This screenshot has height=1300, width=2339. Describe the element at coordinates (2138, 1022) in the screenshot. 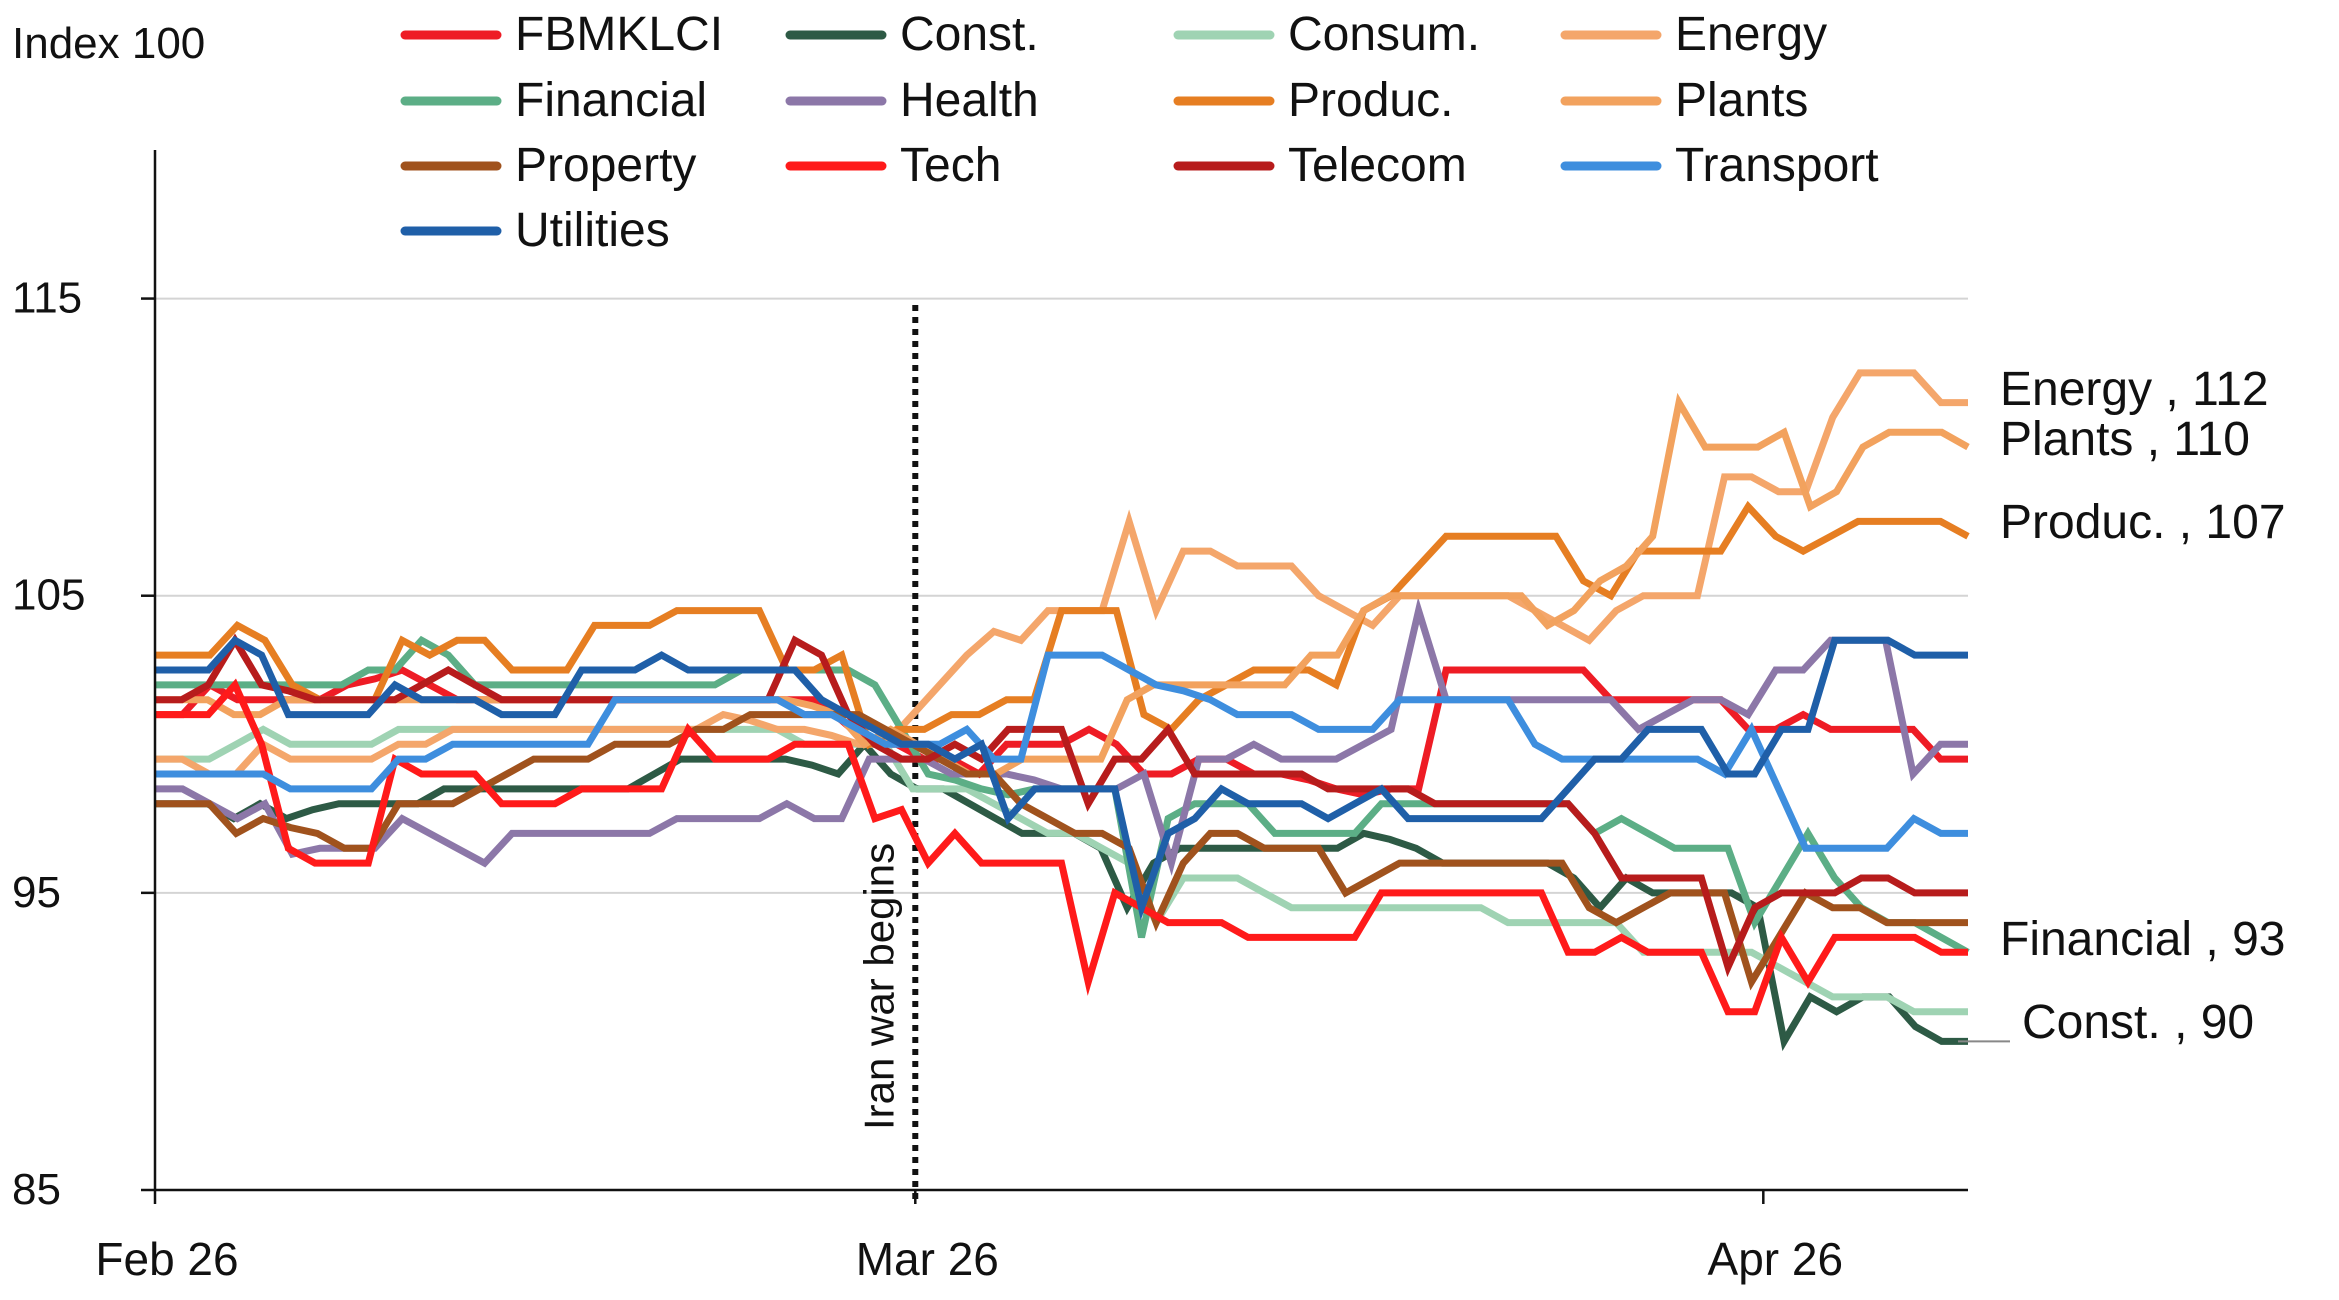

I see `end-label-const: Const. , 90` at that location.